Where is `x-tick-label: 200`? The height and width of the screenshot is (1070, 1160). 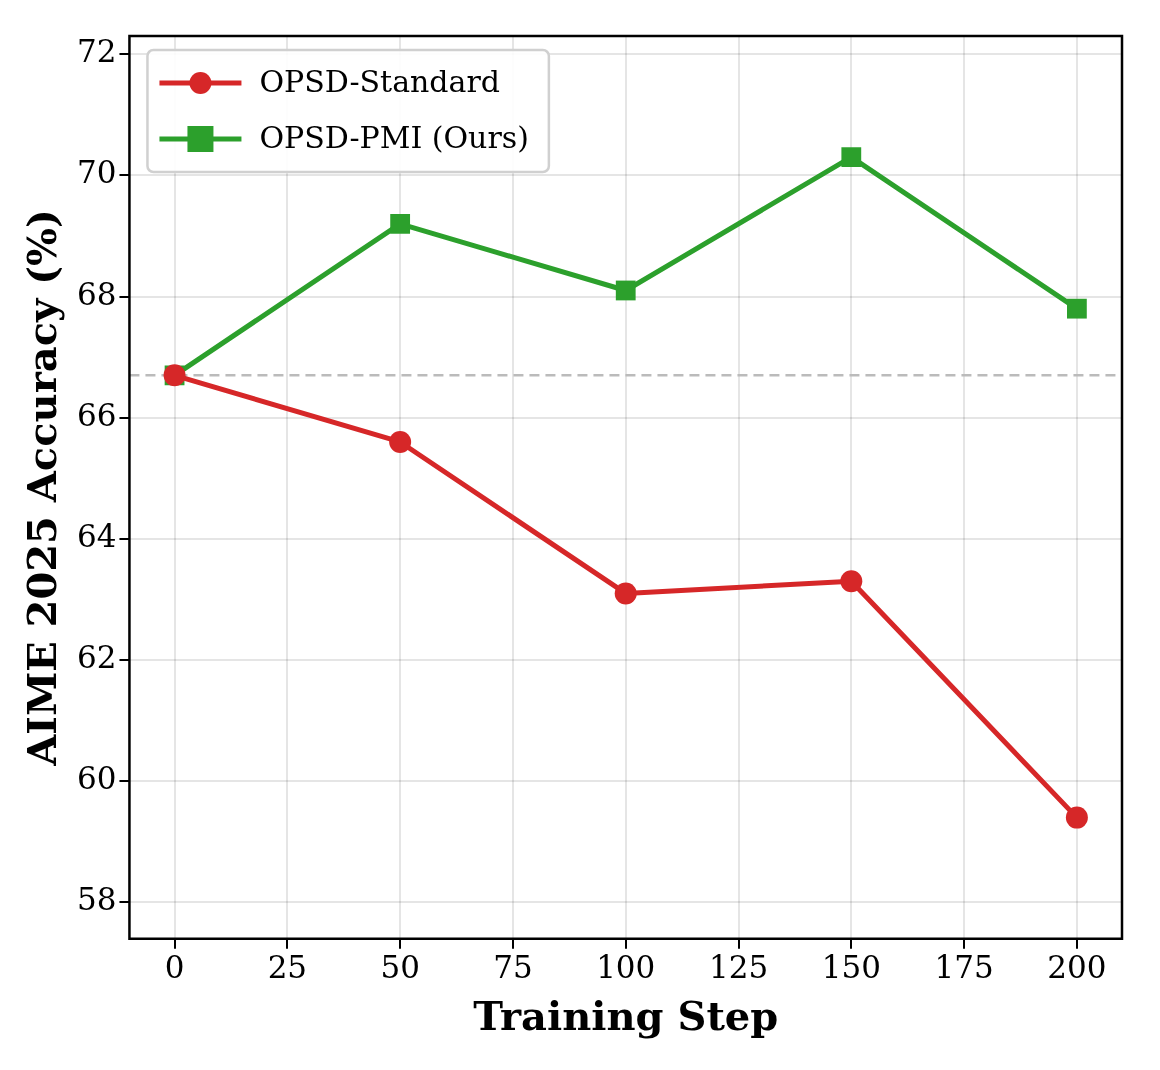 x-tick-label: 200 is located at coordinates (1077, 967).